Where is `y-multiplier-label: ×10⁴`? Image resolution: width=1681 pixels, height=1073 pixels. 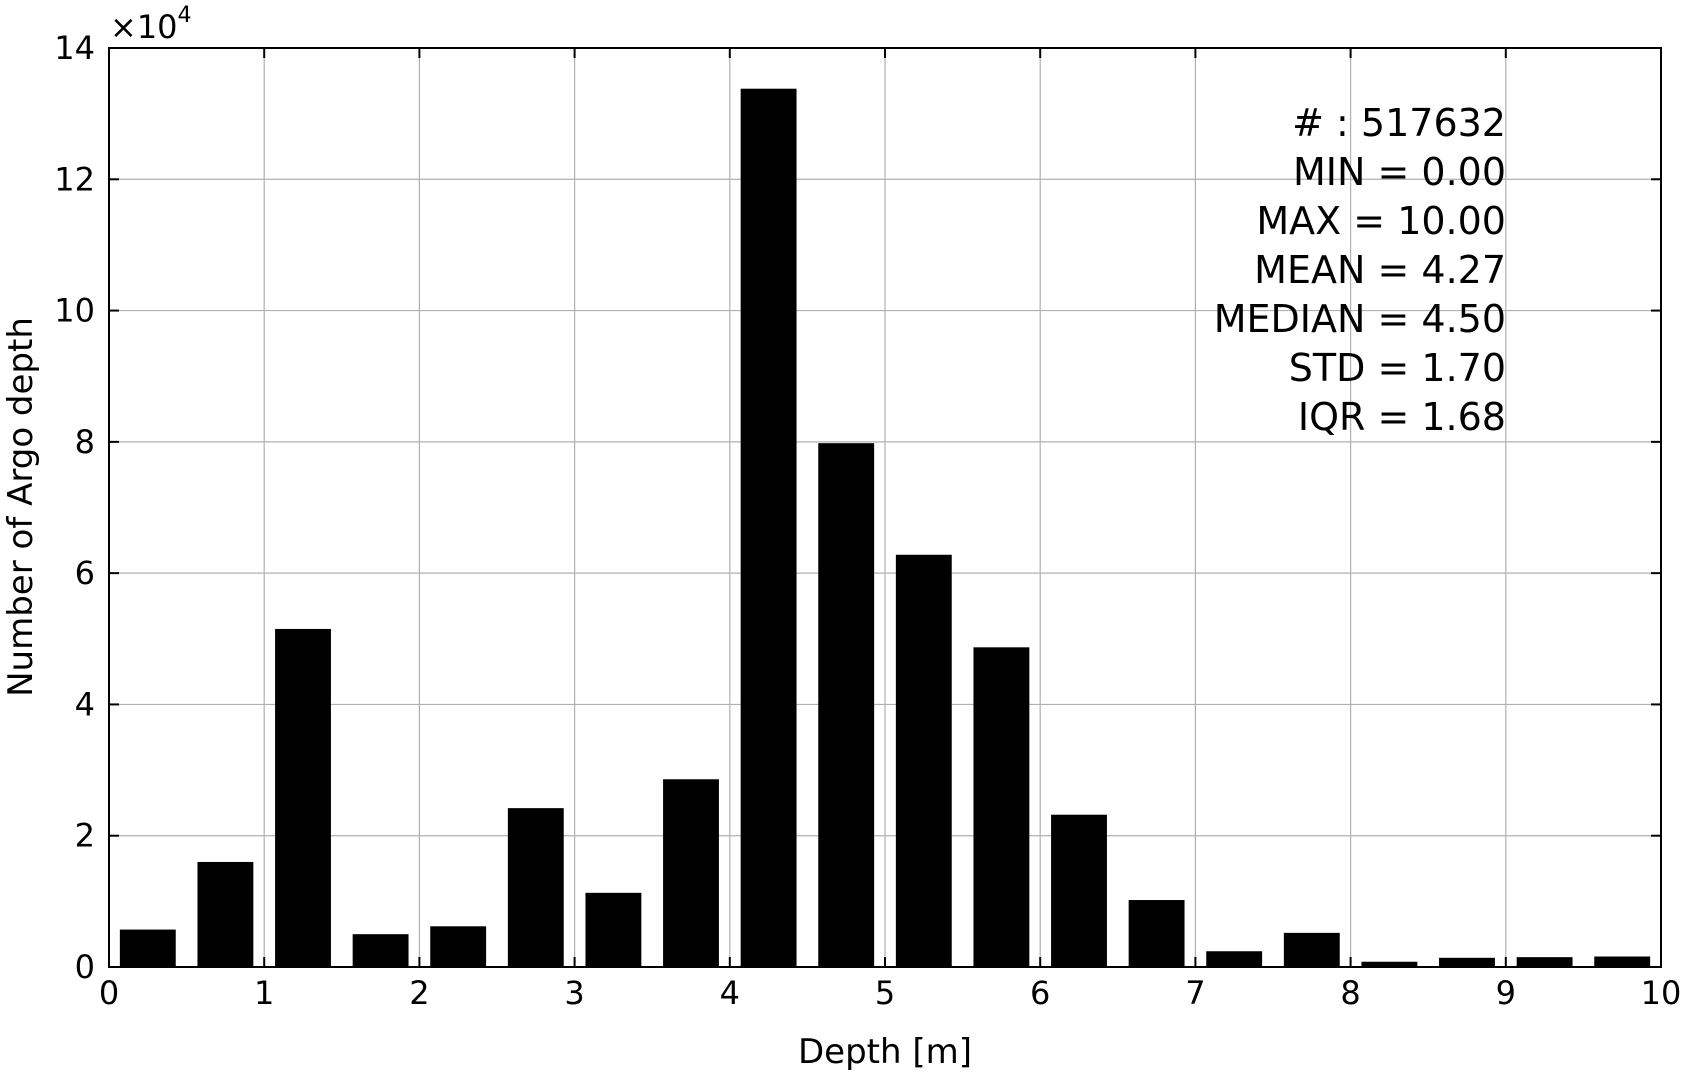 y-multiplier-label: ×10⁴ is located at coordinates (151, 24).